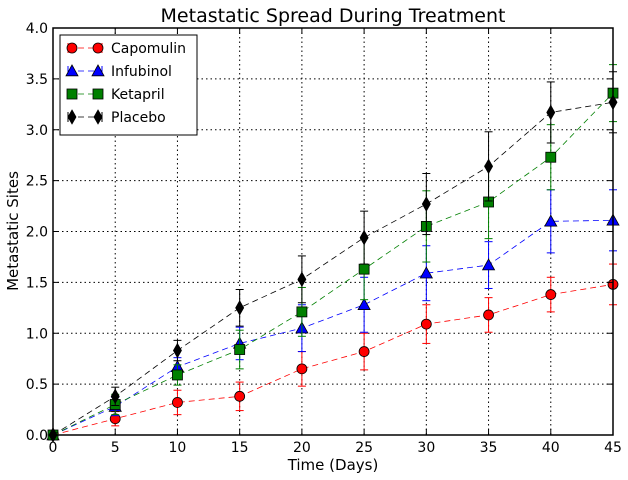  Describe the element at coordinates (138, 95) in the screenshot. I see `legend-label: Ketapril` at that location.